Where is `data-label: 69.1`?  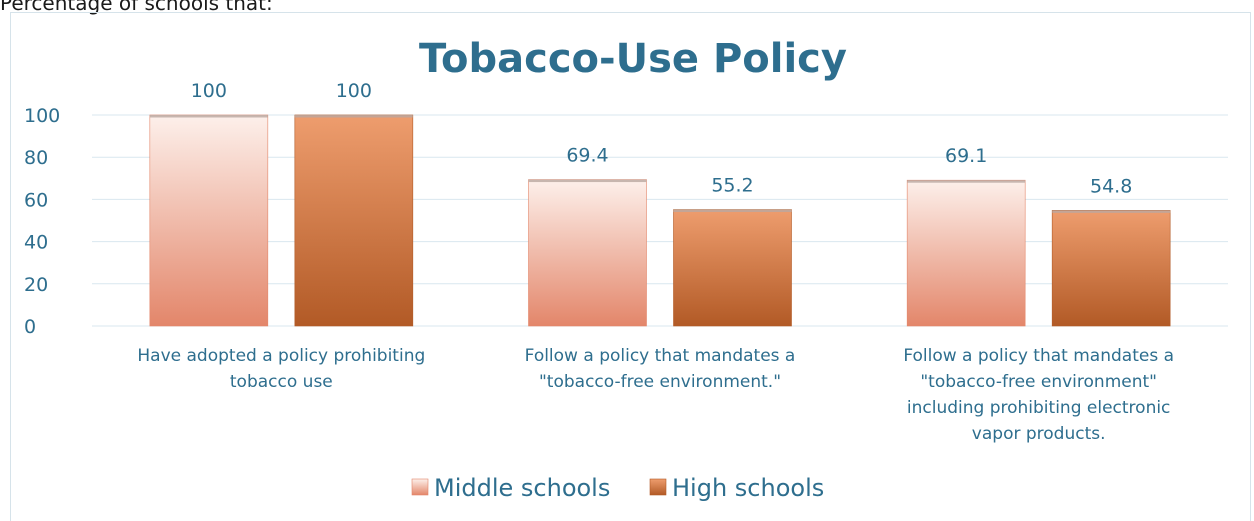
data-label: 69.1 is located at coordinates (966, 156).